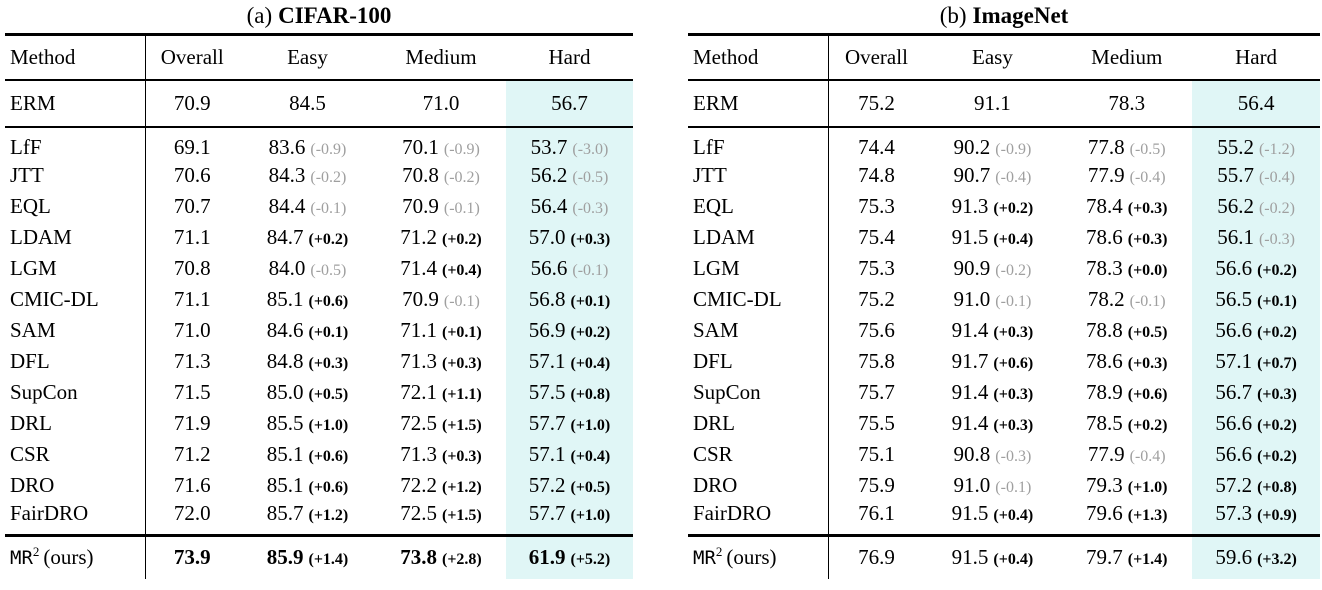 This screenshot has width=1322, height=590. What do you see at coordinates (1256, 268) in the screenshot?
I see `cell-hard: 56.6 (+0.2)` at bounding box center [1256, 268].